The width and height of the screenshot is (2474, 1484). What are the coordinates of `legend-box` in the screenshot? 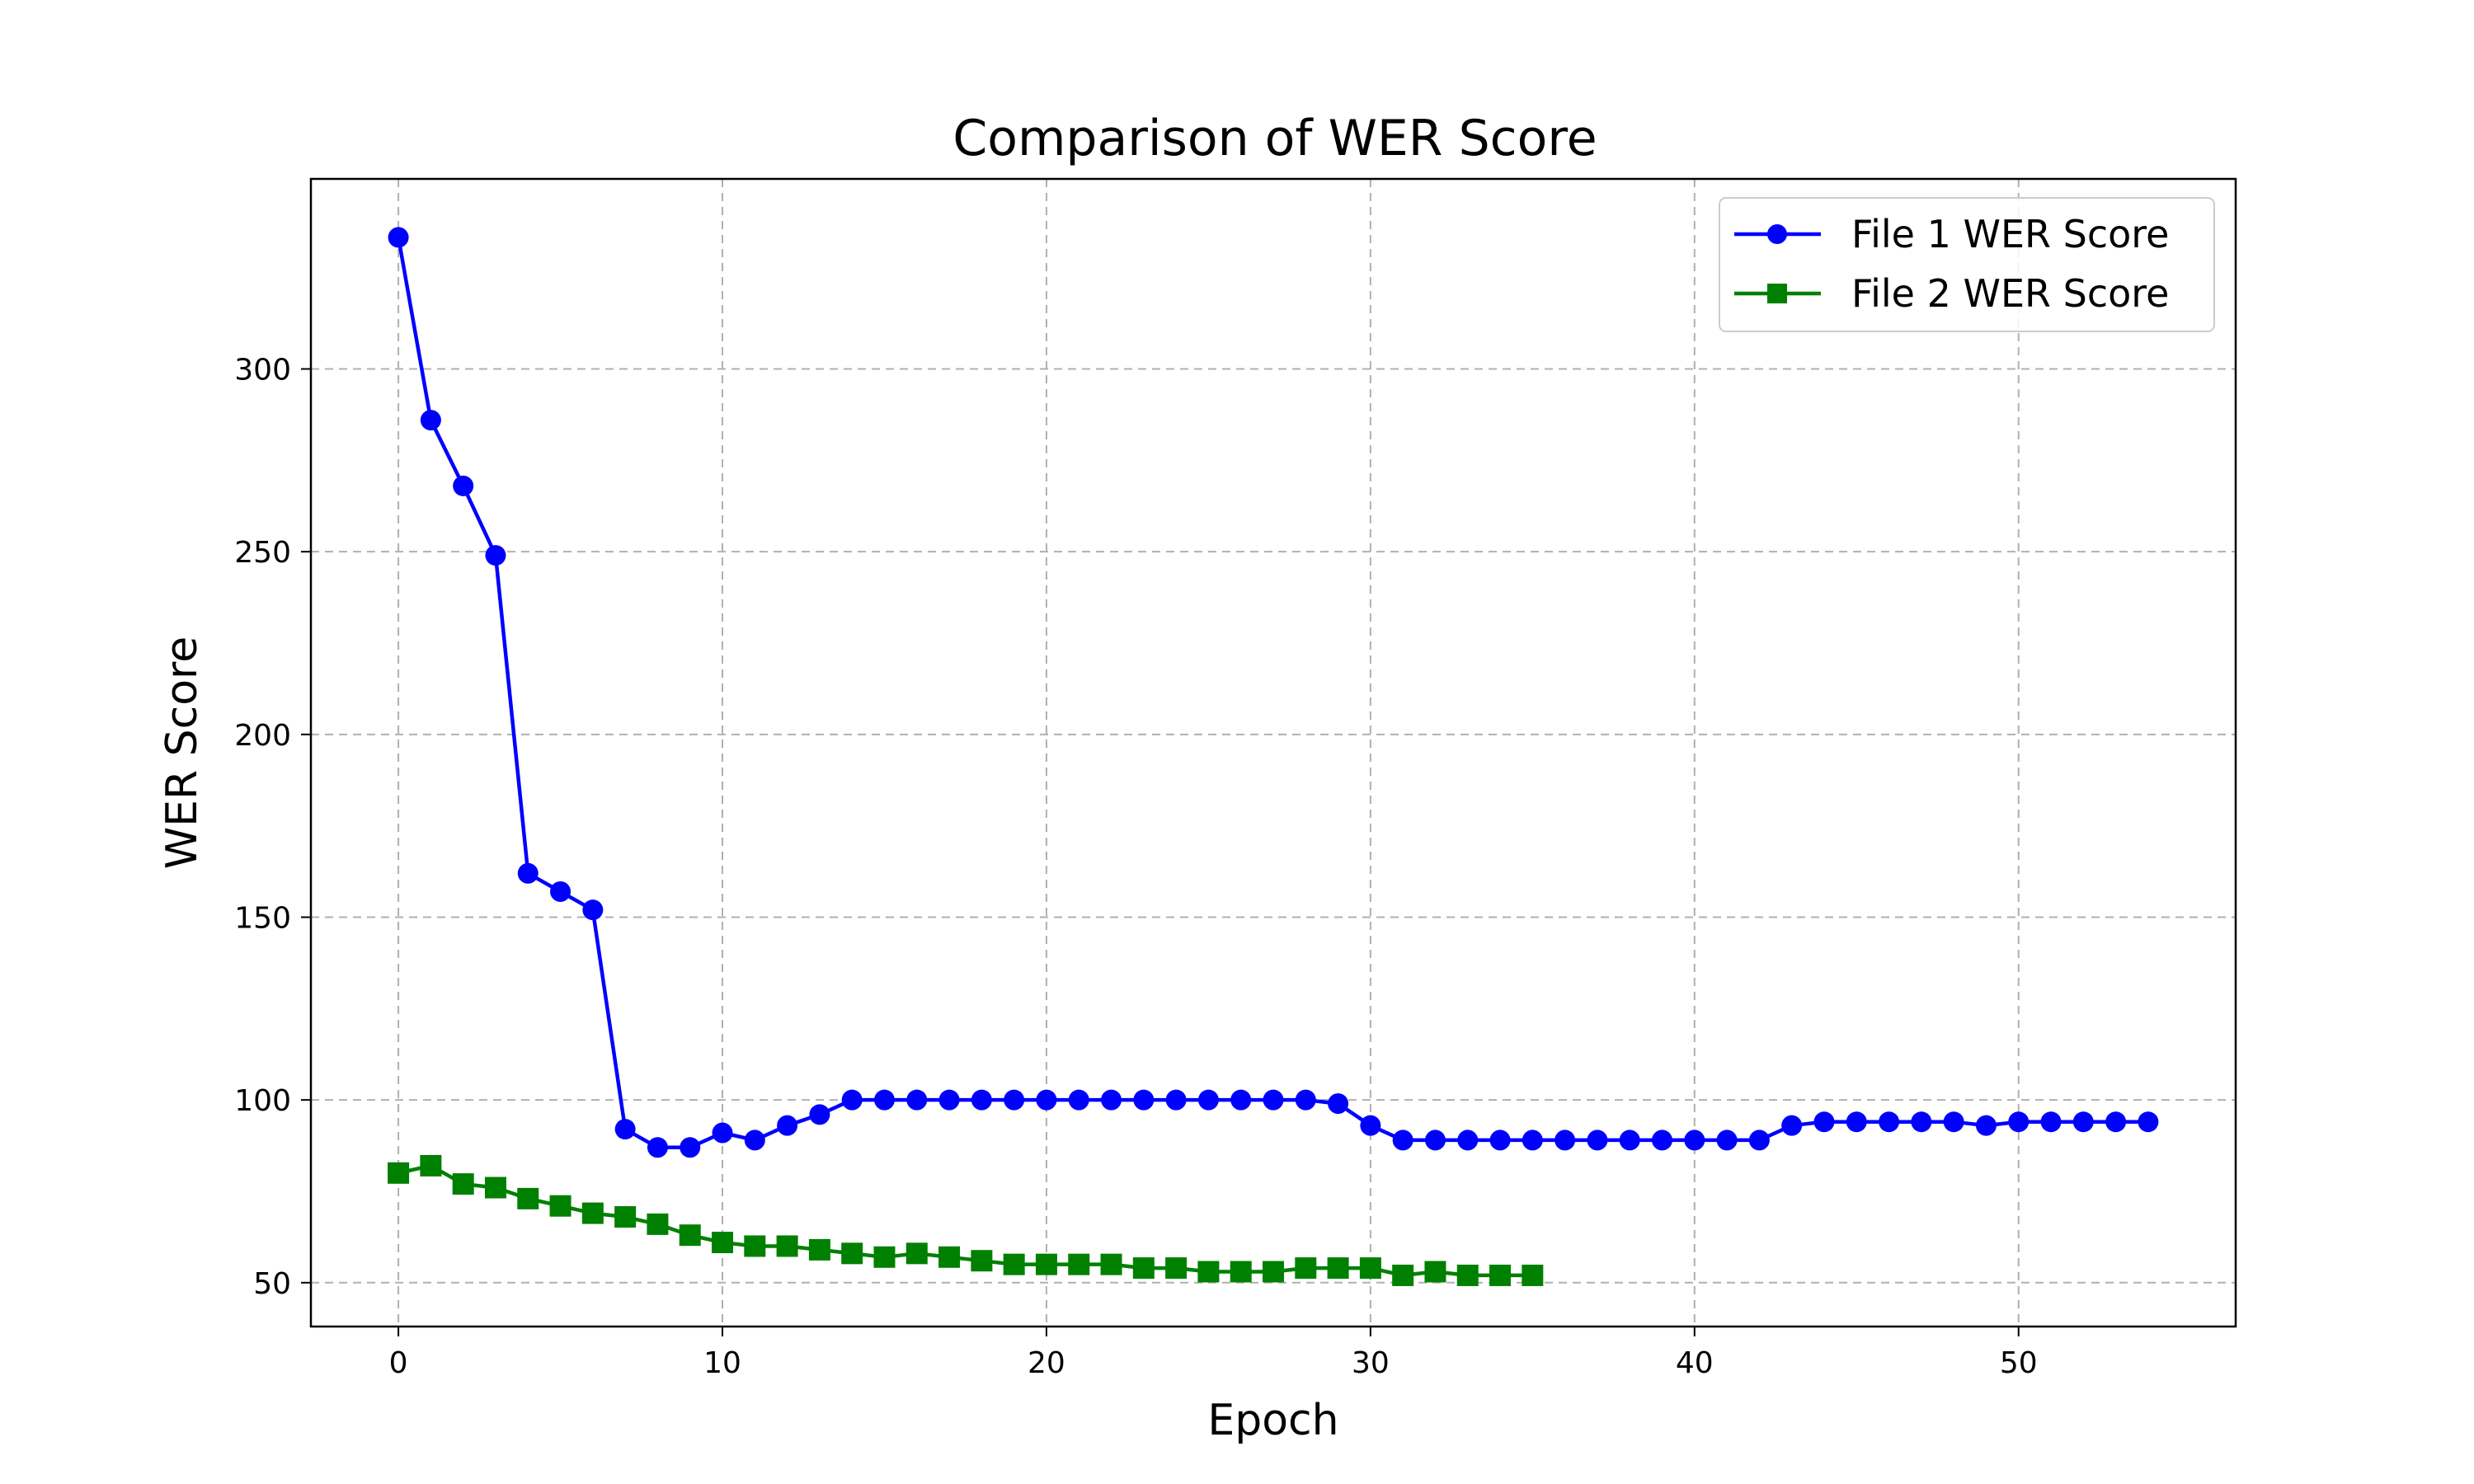 It's located at (1967, 264).